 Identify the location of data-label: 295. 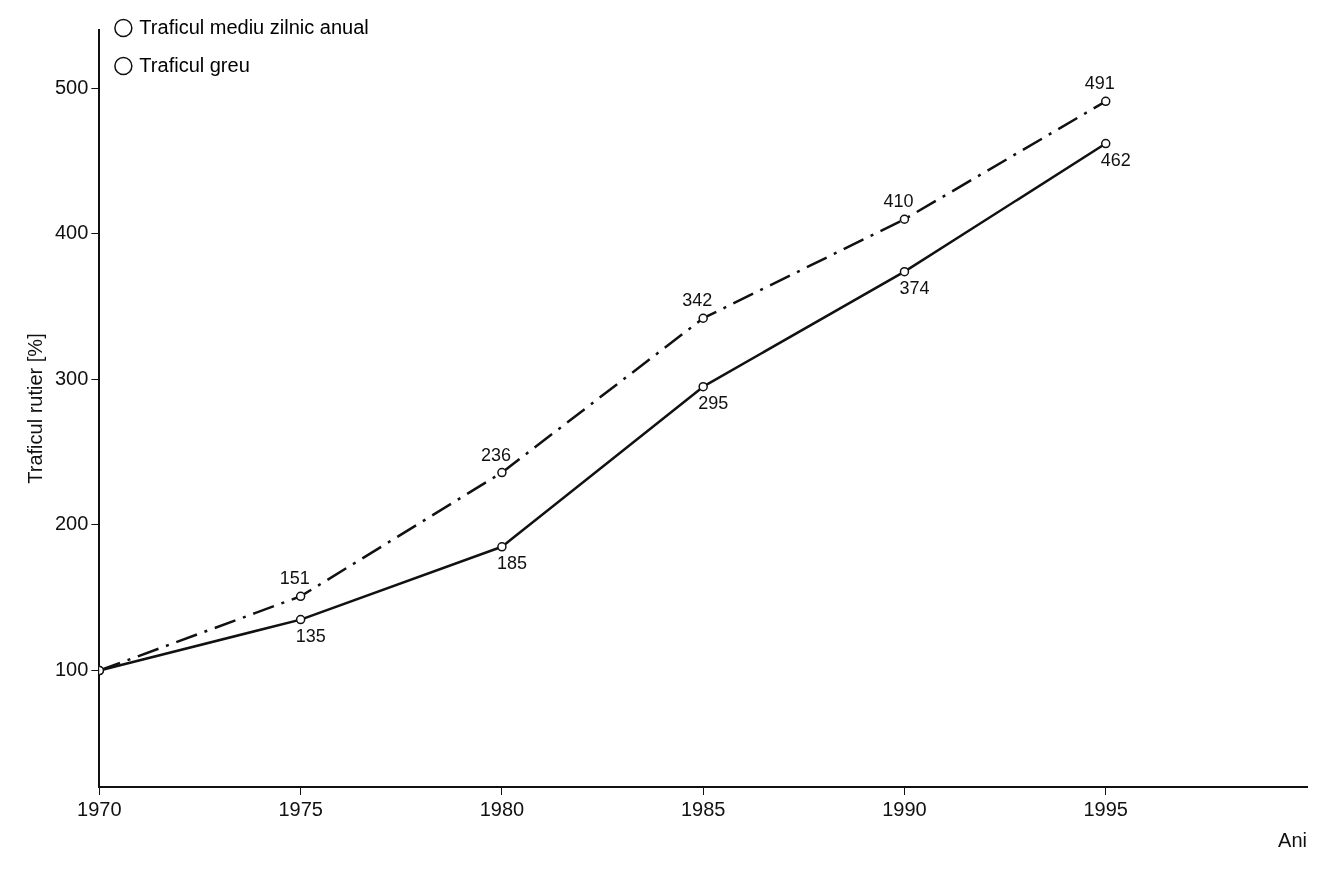
(713, 402).